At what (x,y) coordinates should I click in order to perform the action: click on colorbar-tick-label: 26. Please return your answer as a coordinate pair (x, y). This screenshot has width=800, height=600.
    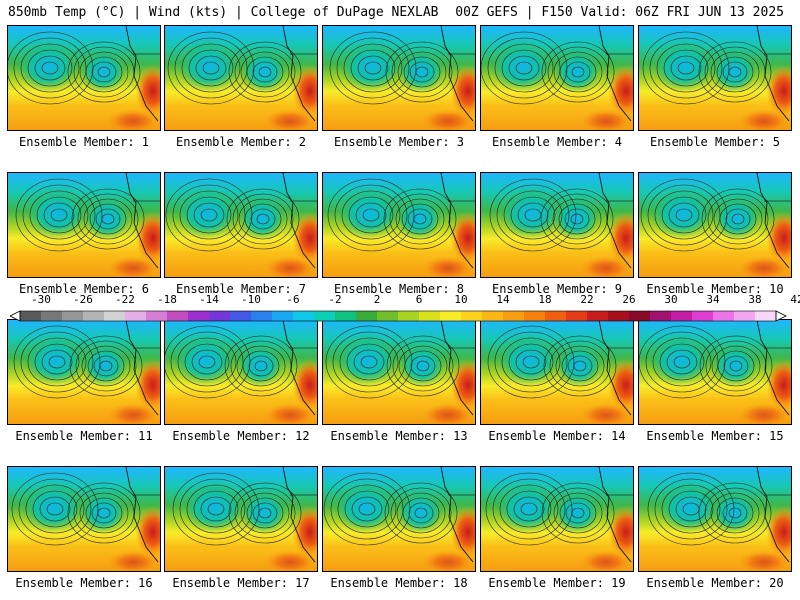
    Looking at the image, I should click on (629, 299).